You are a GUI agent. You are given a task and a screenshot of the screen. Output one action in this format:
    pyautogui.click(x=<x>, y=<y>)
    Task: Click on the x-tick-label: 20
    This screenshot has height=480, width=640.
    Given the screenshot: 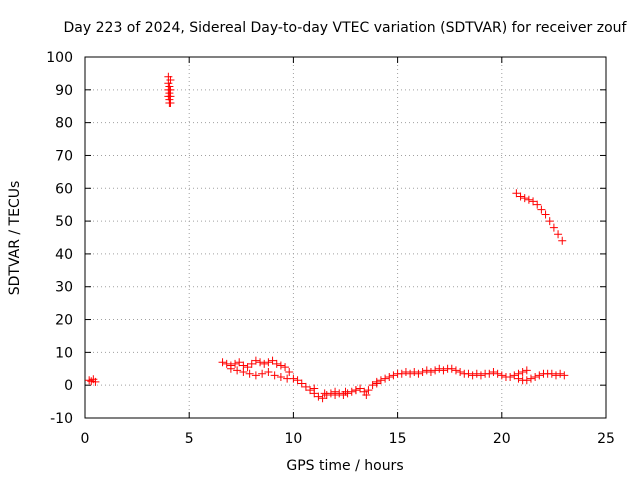 What is the action you would take?
    pyautogui.click(x=502, y=439)
    